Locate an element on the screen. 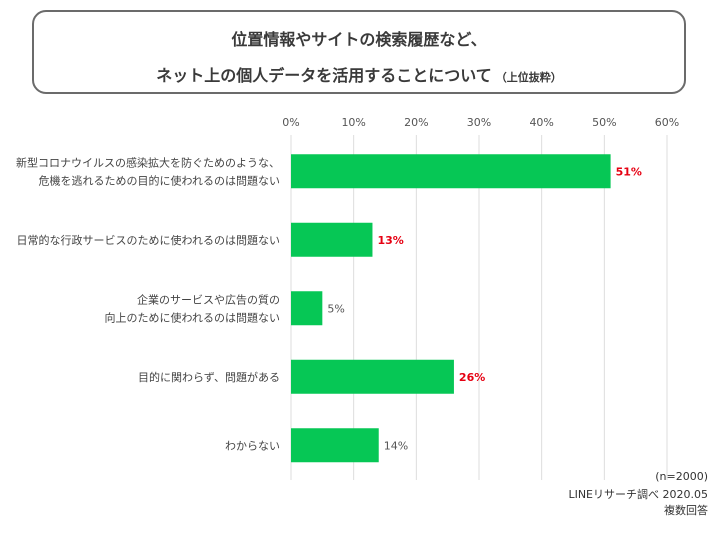  answer-type-note: 複数回答 is located at coordinates (686, 510).